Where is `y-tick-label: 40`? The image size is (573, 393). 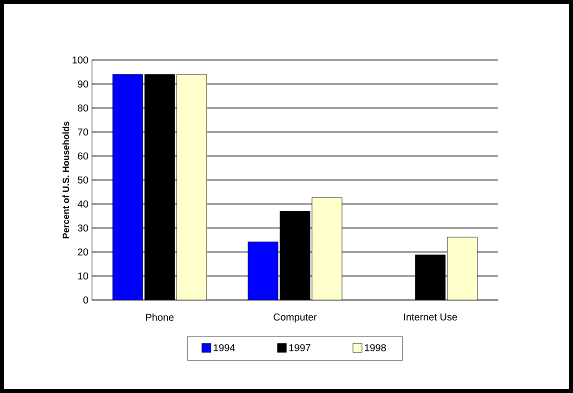
y-tick-label: 40 is located at coordinates (83, 204).